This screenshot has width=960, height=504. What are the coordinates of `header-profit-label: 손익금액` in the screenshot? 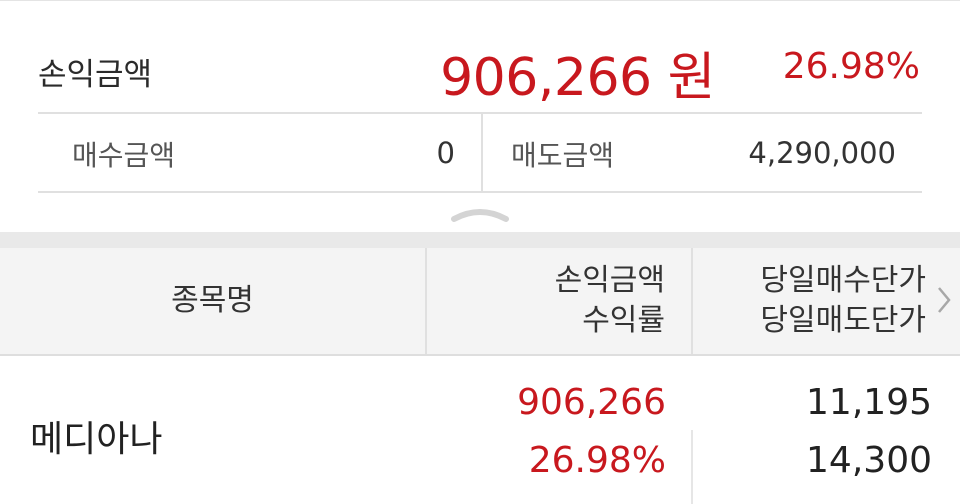 It's located at (609, 280).